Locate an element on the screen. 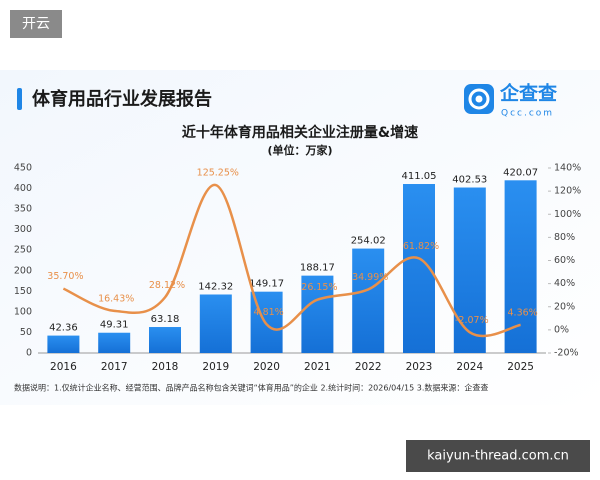 This screenshot has height=480, width=600. chart-title: 近十年体育用品相关企业注册量&增速 is located at coordinates (300, 132).